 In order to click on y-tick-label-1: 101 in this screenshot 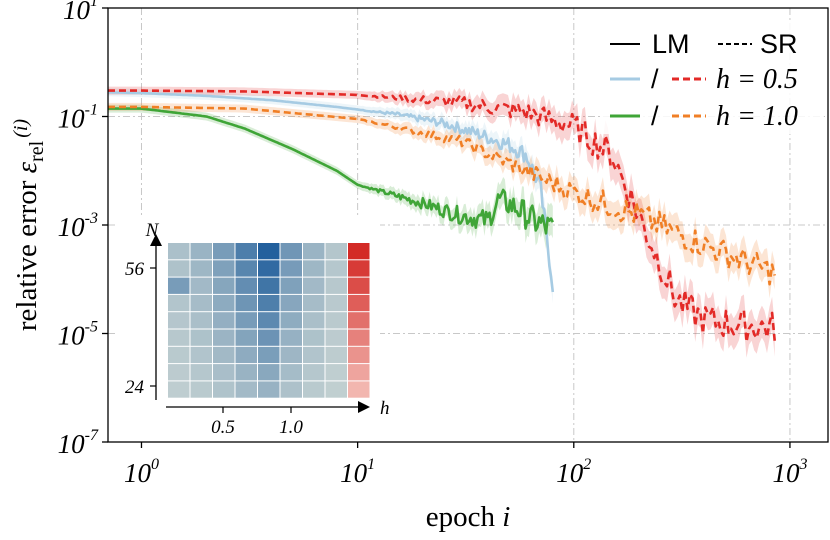, I will do `click(80, 12)`.